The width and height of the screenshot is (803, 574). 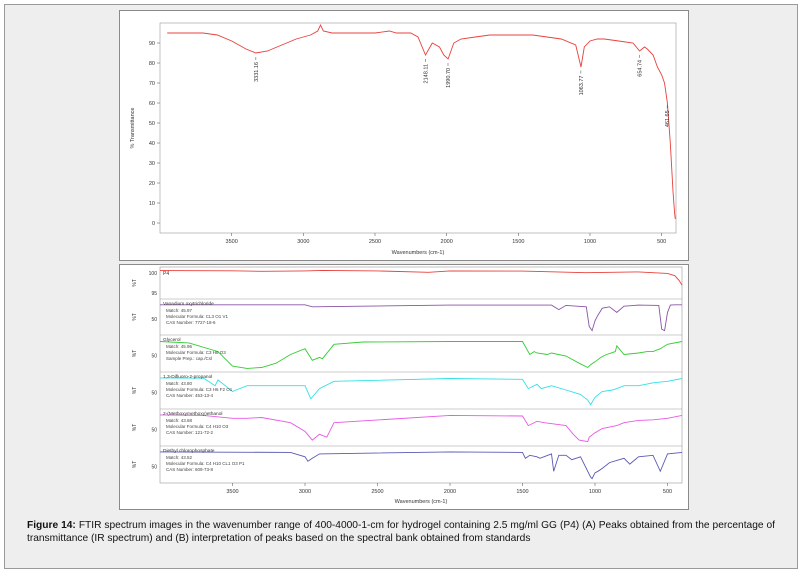 What do you see at coordinates (189, 451) in the screenshot?
I see `spectrum-title: Diethyl chlorophosphate` at bounding box center [189, 451].